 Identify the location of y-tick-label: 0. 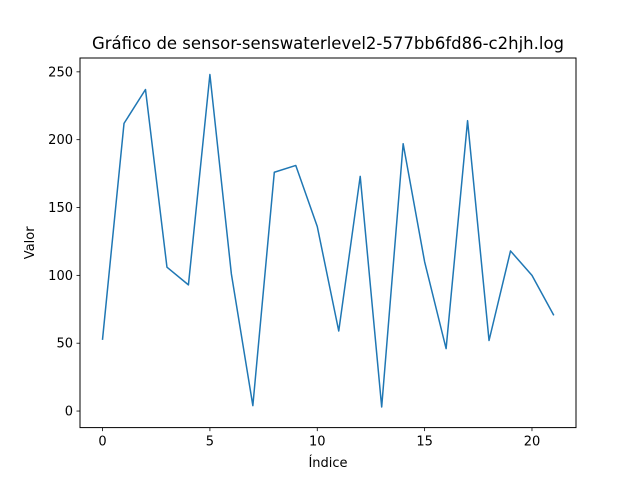
(69, 412).